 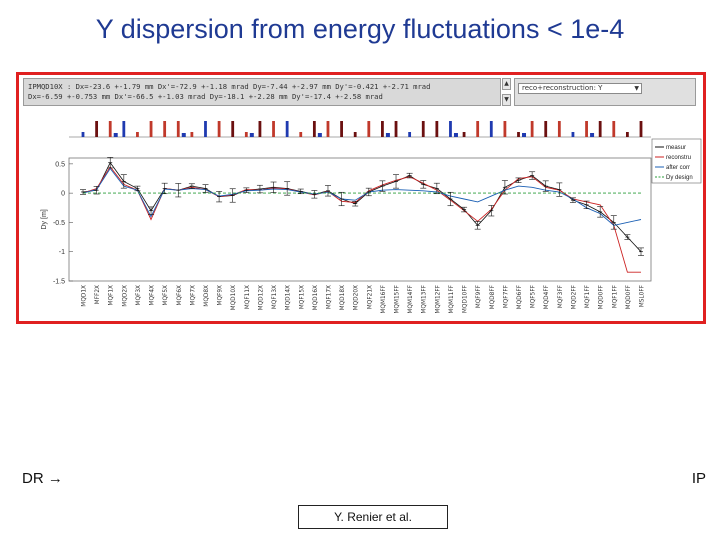 I want to click on magnet-label: MQF15X, so click(x=302, y=297).